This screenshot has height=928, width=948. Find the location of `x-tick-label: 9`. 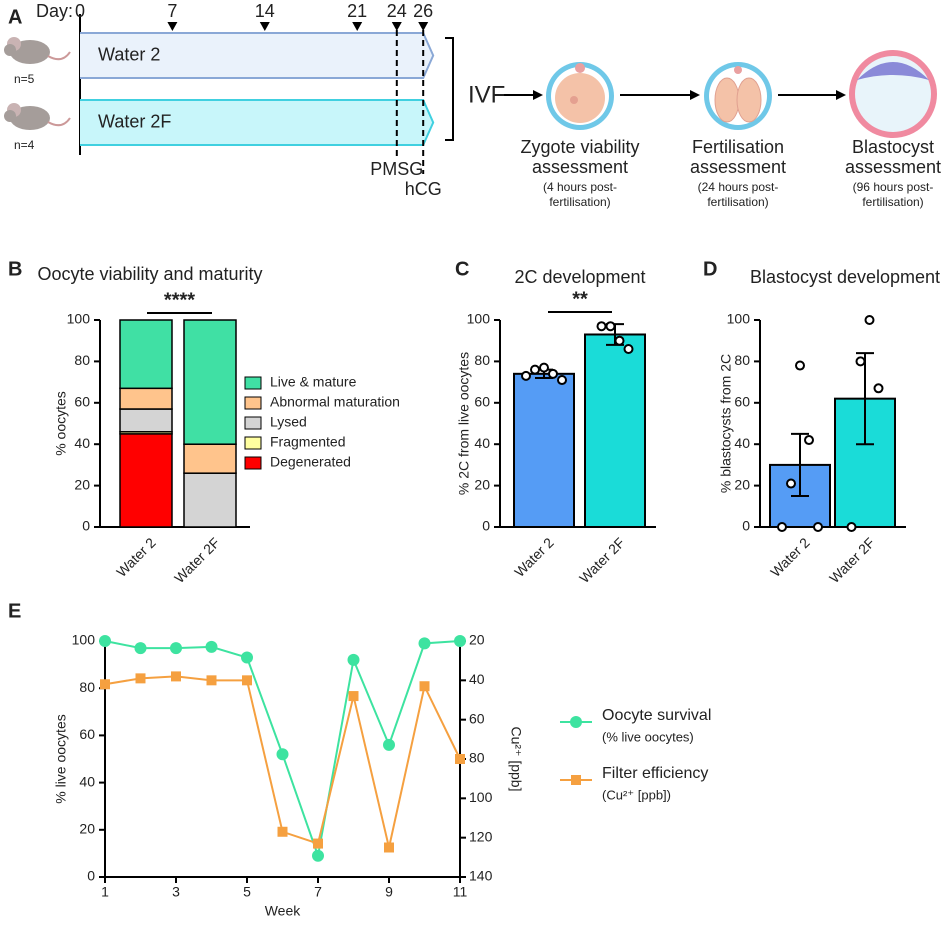

x-tick-label: 9 is located at coordinates (389, 892).